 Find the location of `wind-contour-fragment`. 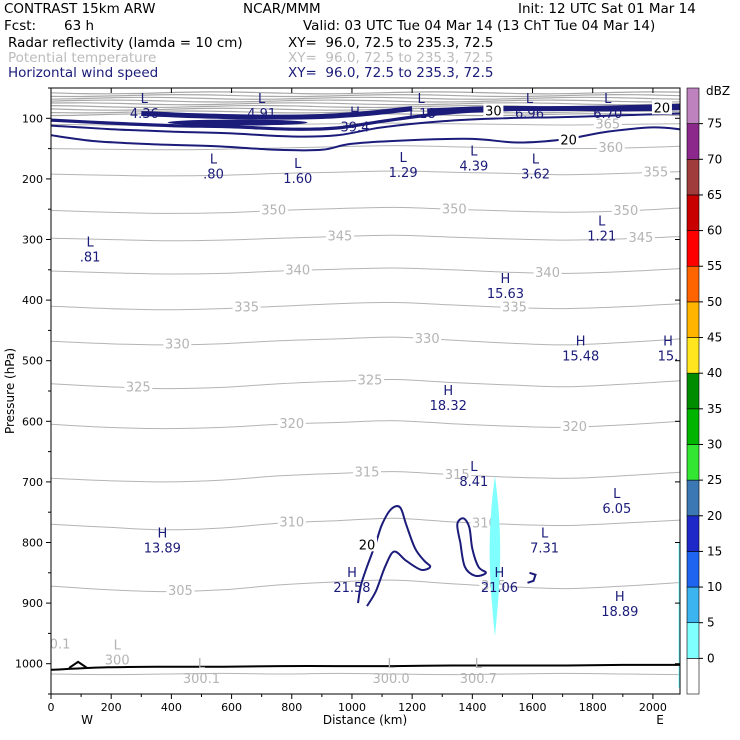

wind-contour-fragment is located at coordinates (532, 577).